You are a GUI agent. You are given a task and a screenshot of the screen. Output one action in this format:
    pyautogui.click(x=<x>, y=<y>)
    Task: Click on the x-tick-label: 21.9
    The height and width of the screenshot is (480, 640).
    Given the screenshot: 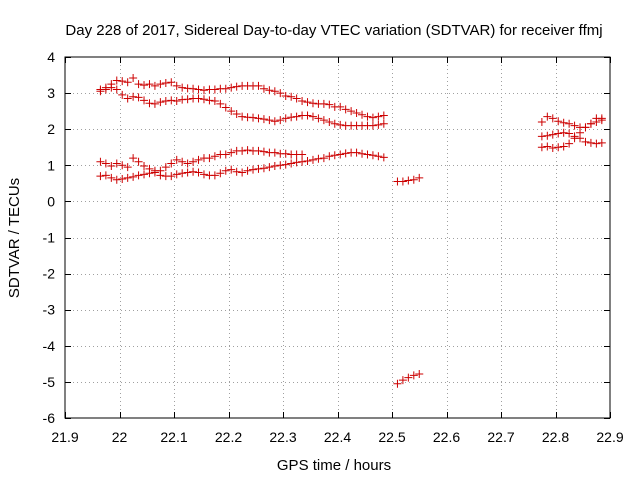 What is the action you would take?
    pyautogui.click(x=64, y=437)
    